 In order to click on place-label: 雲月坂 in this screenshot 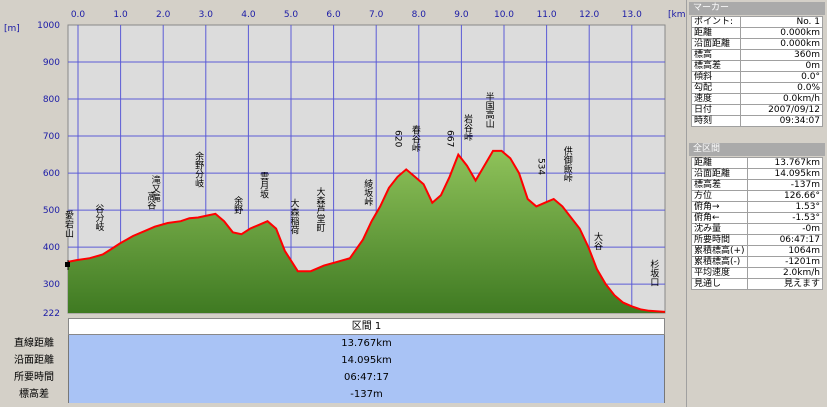, I will do `click(263, 185)`.